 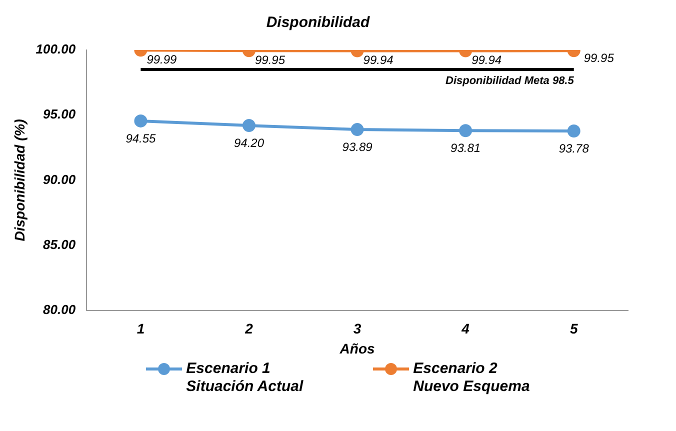 What do you see at coordinates (465, 147) in the screenshot?
I see `data-label: 93.81` at bounding box center [465, 147].